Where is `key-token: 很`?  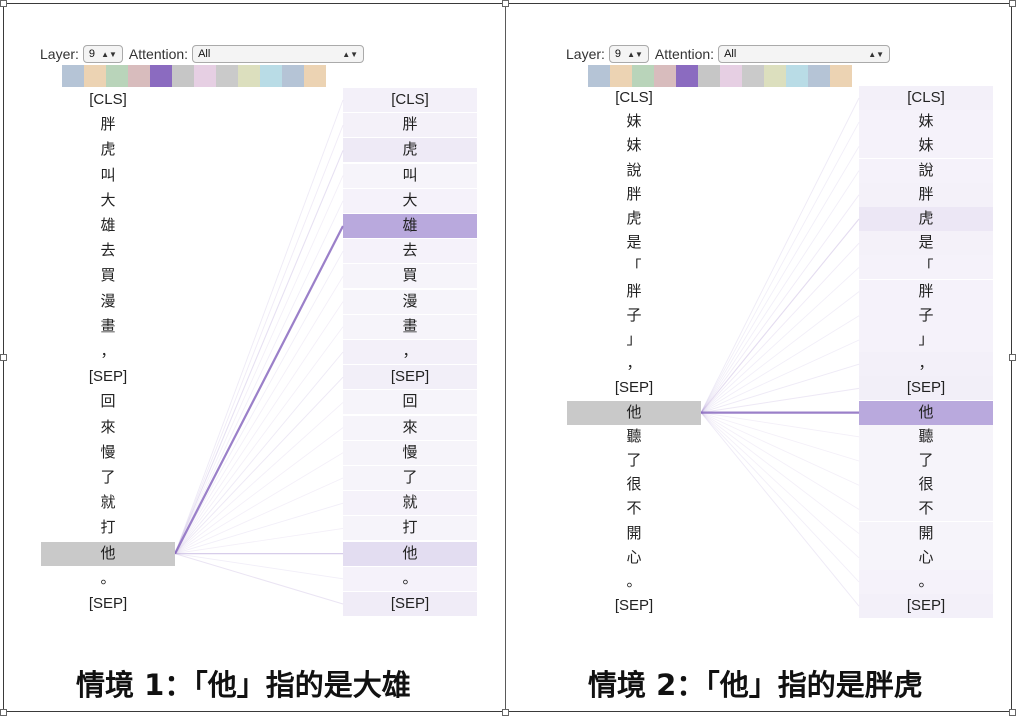
key-token: 很 is located at coordinates (926, 485).